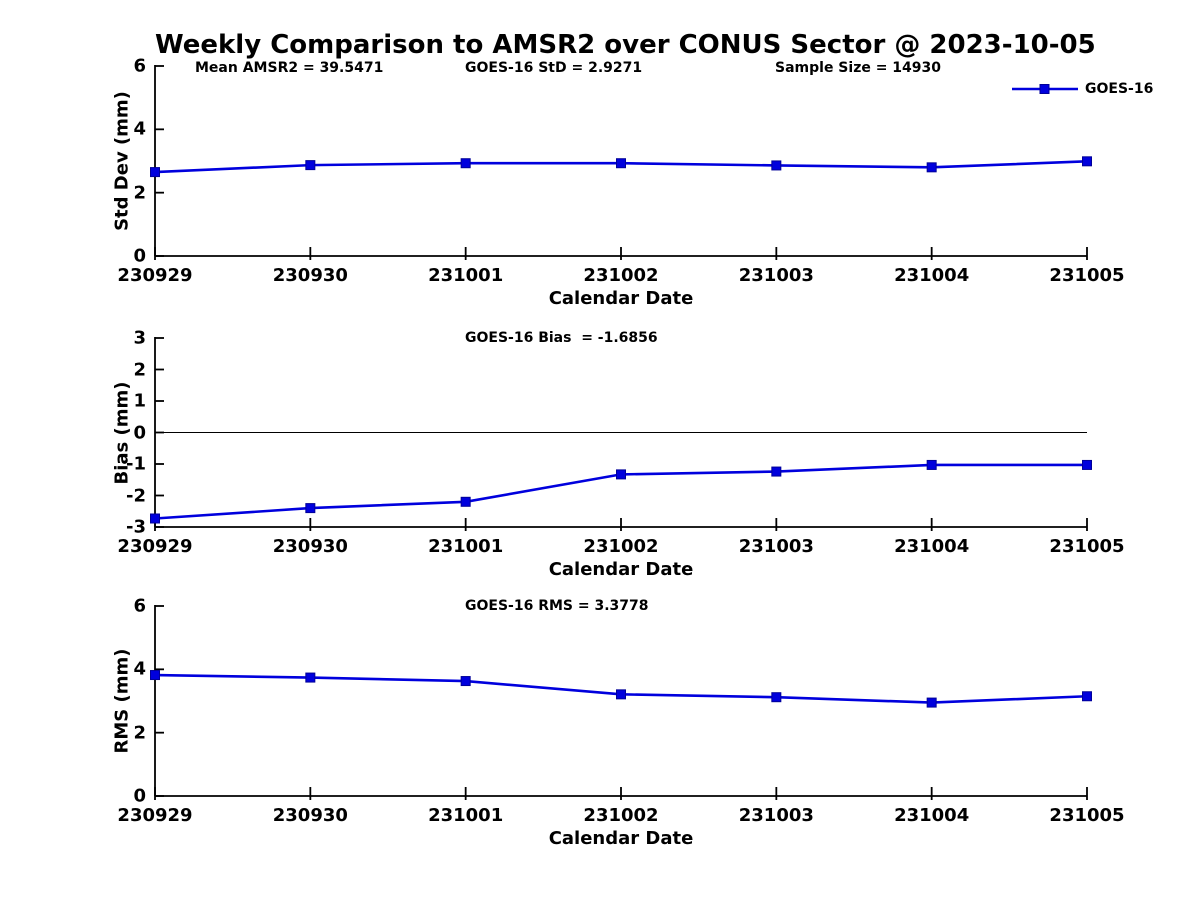  Describe the element at coordinates (554, 68) in the screenshot. I see `annotation-goes16-std: GOES-16 StD = 2.9271` at that location.